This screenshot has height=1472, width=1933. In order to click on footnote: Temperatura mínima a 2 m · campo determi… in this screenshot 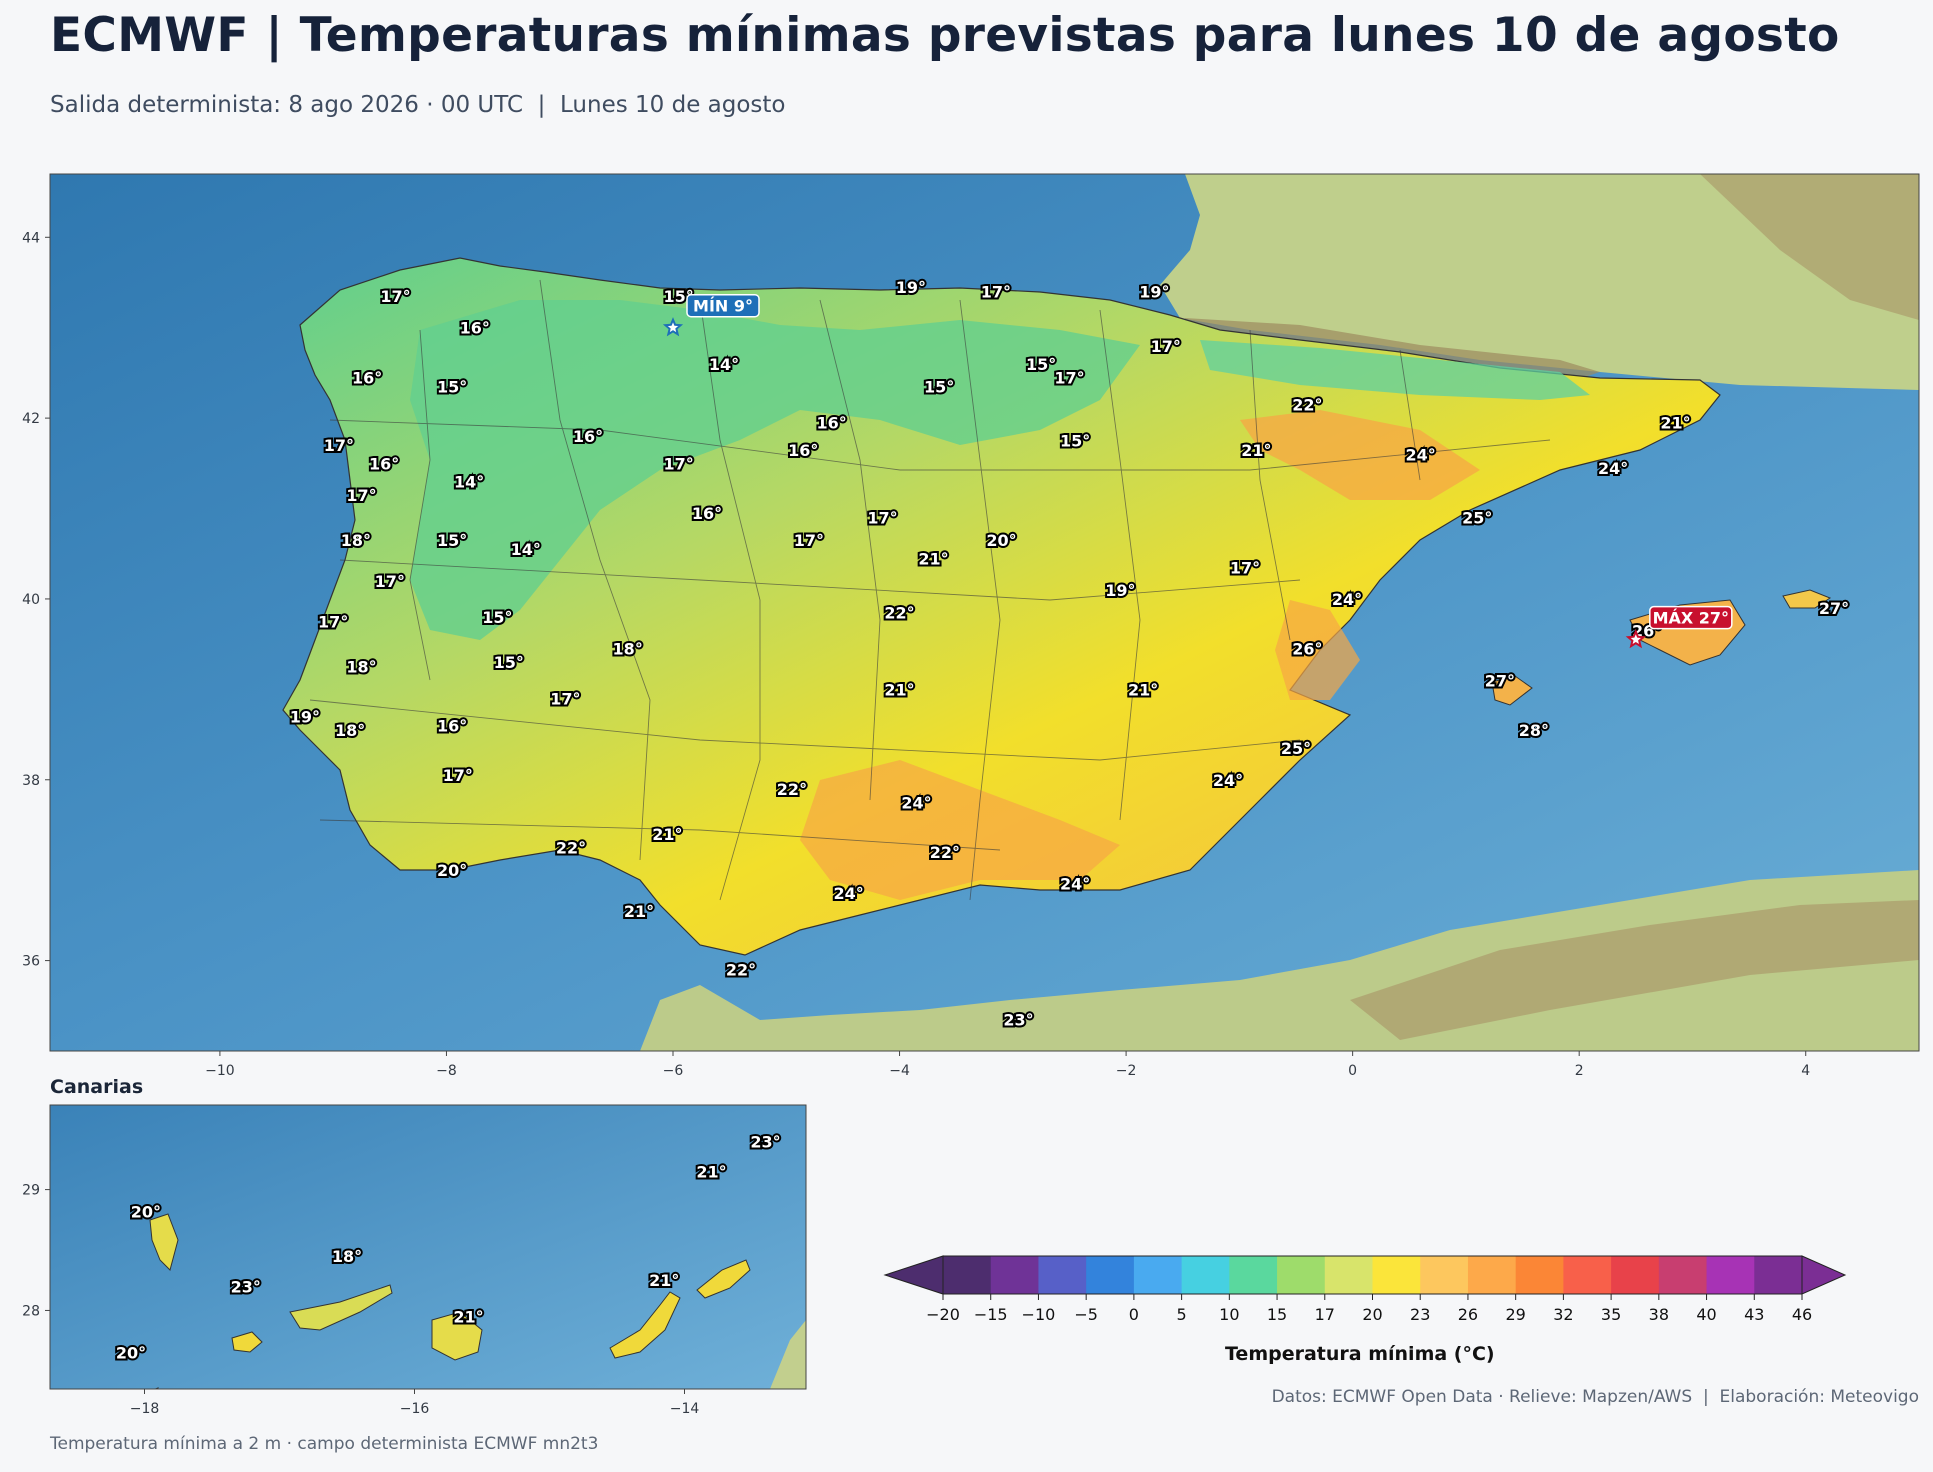, I will do `click(324, 1444)`.